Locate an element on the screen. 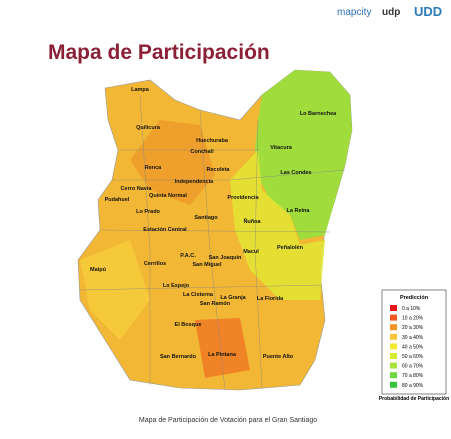 The height and width of the screenshot is (439, 451). legend-label: 50 a 60% is located at coordinates (413, 357).